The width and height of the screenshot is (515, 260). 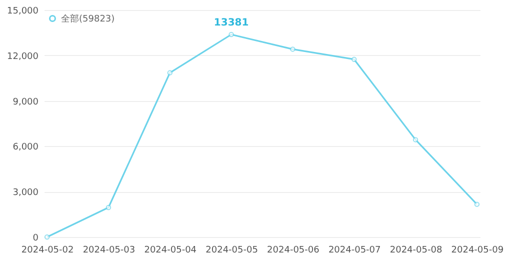 What do you see at coordinates (47, 251) in the screenshot?
I see `x-tick-label: 2024-05-02` at bounding box center [47, 251].